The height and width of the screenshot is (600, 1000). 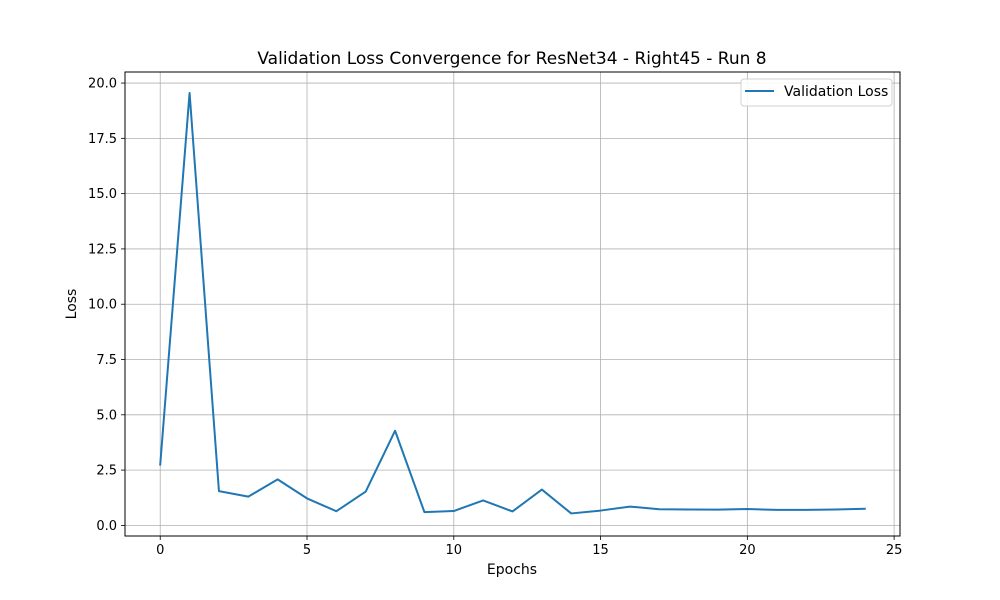 What do you see at coordinates (106, 526) in the screenshot?
I see `y-tick-label: 0.0` at bounding box center [106, 526].